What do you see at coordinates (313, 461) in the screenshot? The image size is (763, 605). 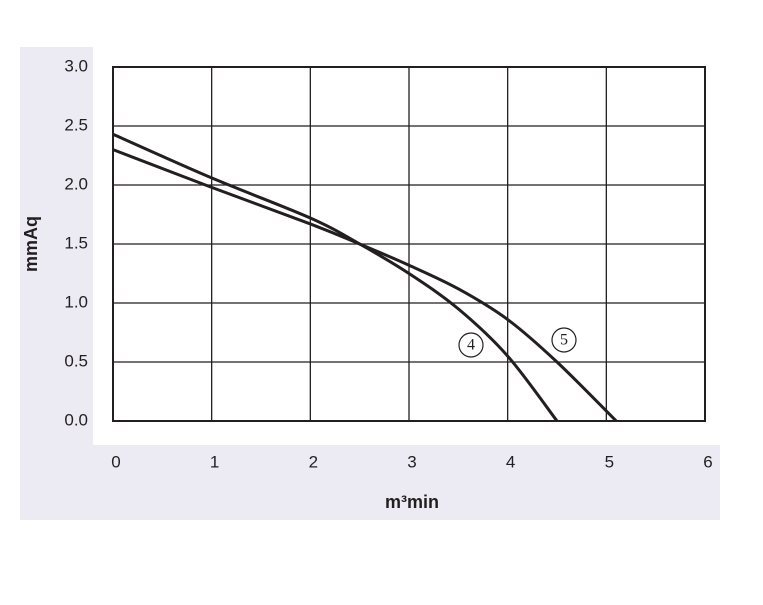 I see `x-tick-label: 2` at bounding box center [313, 461].